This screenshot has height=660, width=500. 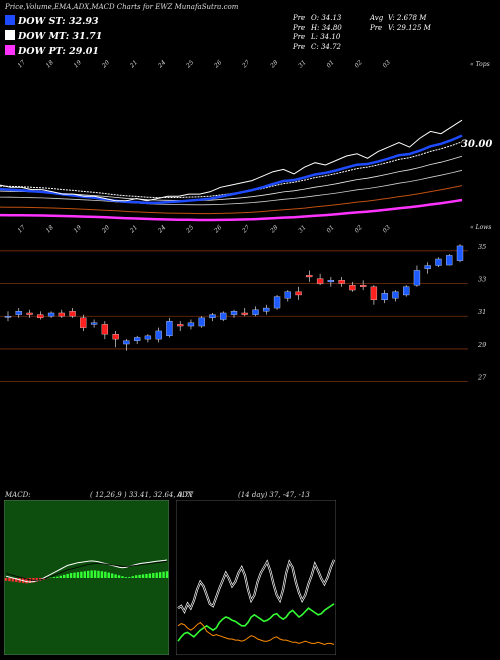 What do you see at coordinates (231, 170) in the screenshot?
I see `ema-line-mid` at bounding box center [231, 170].